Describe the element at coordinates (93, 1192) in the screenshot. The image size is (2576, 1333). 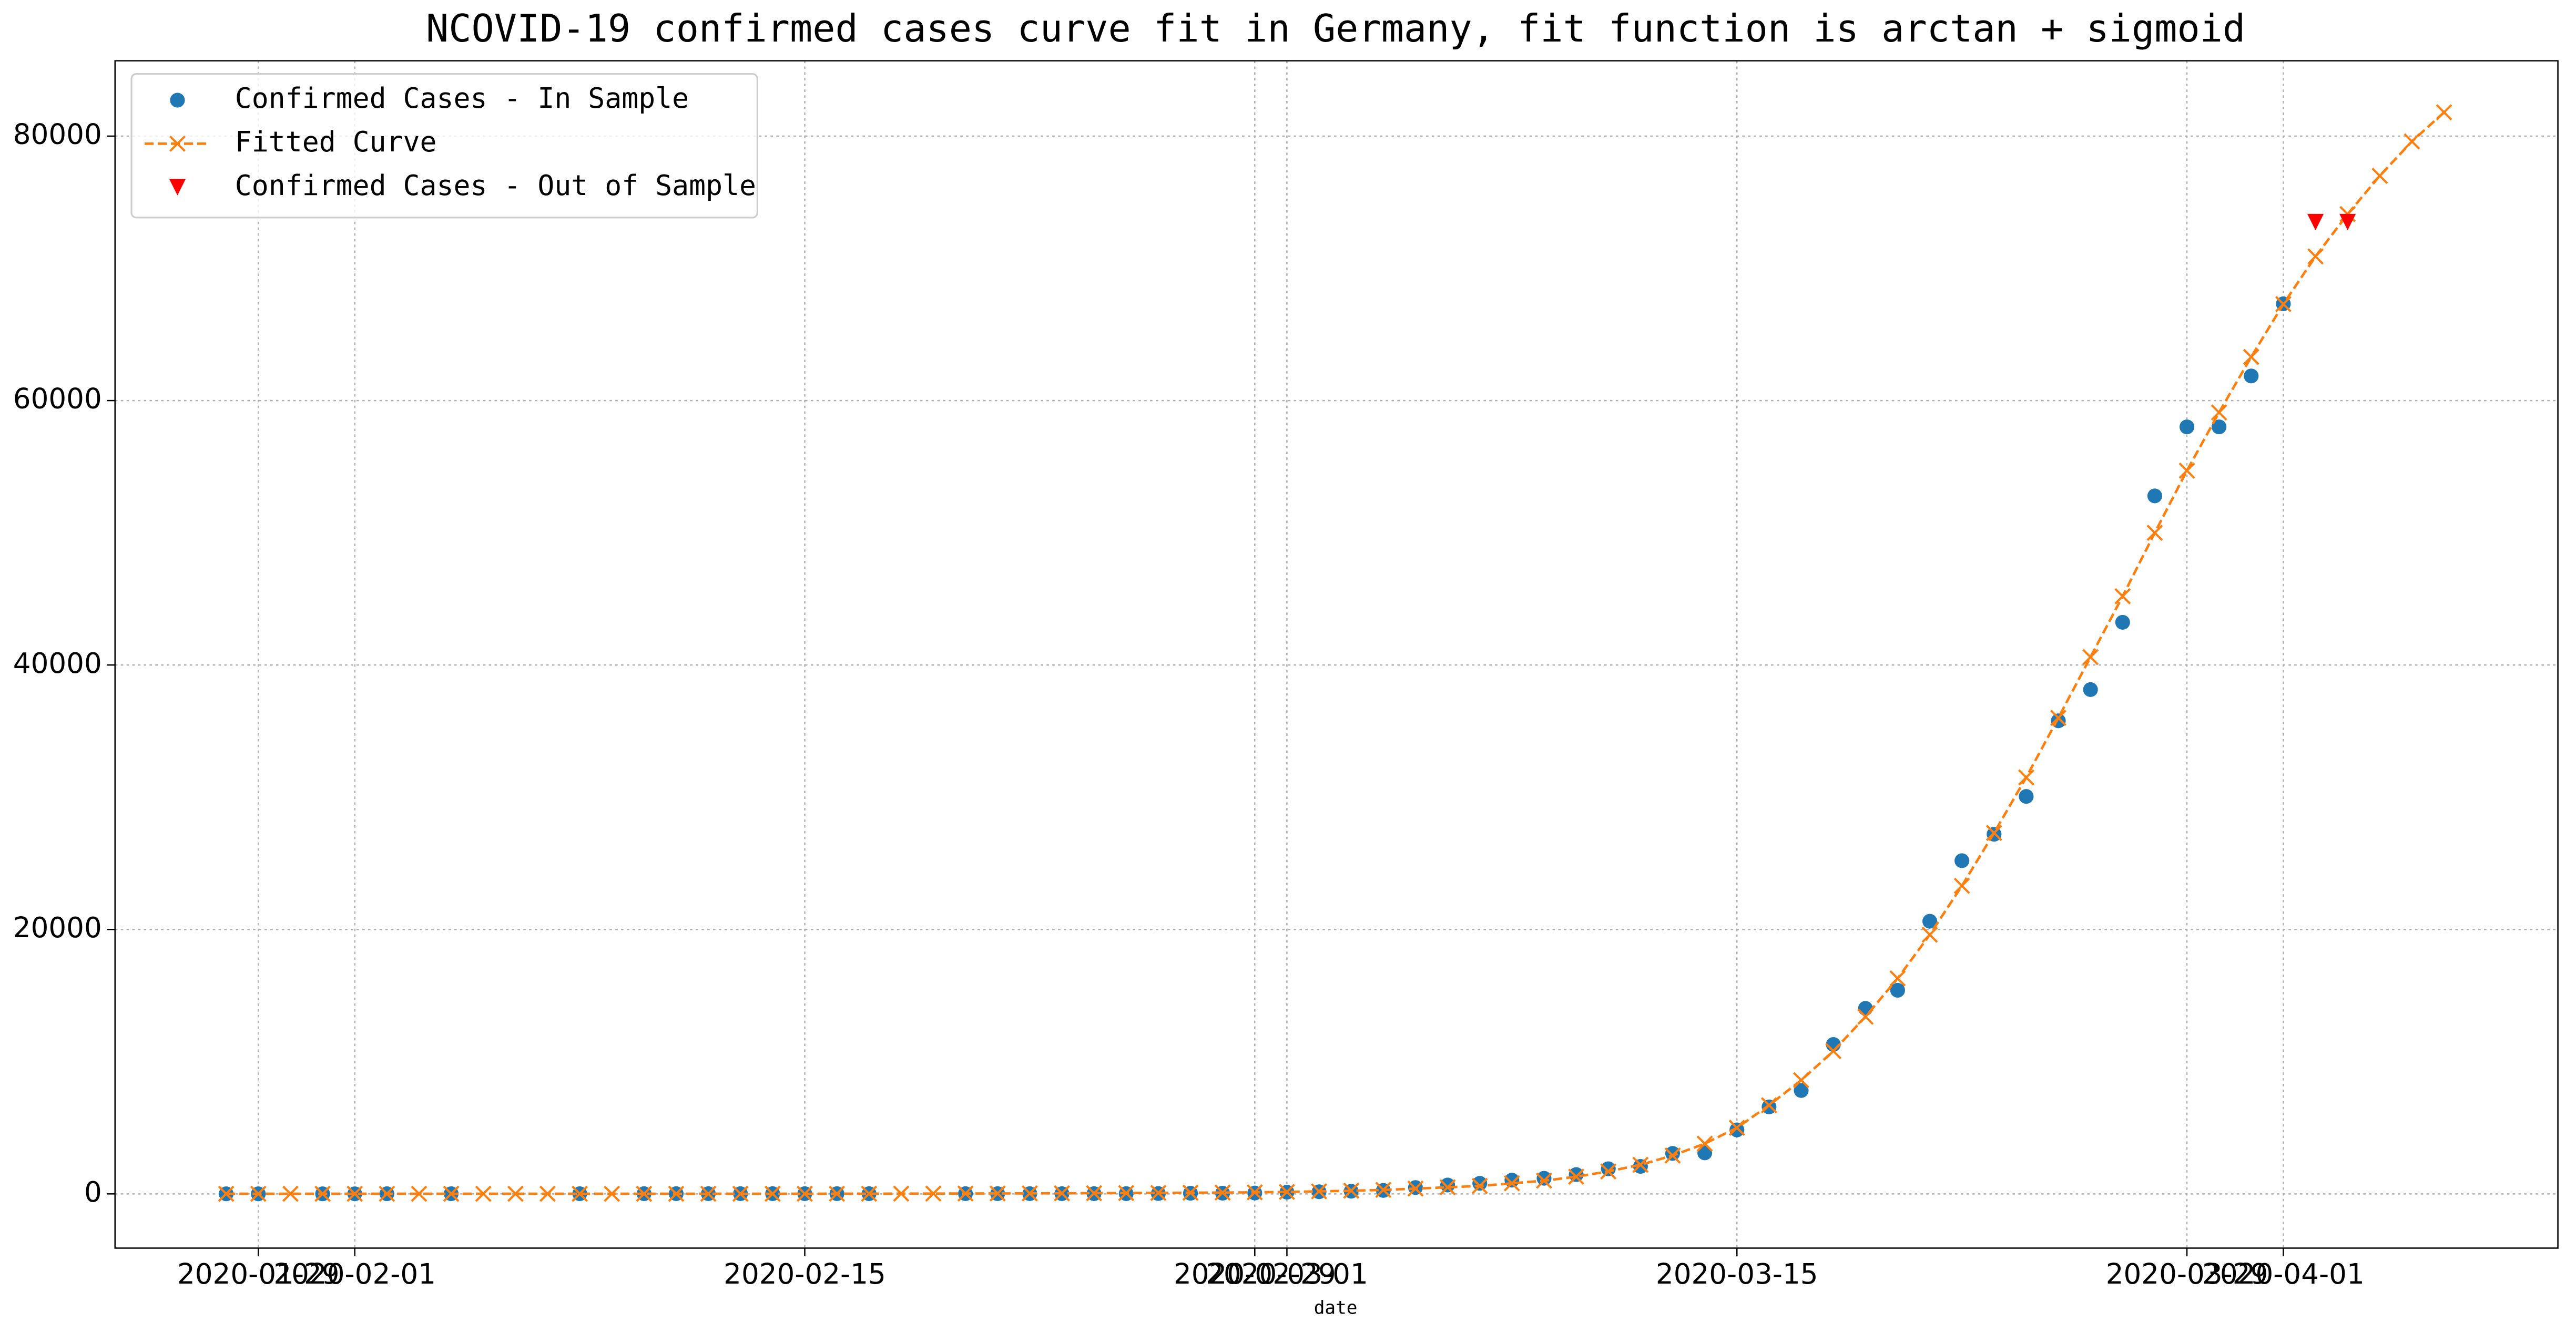
I see `y-tick-label: 0` at that location.